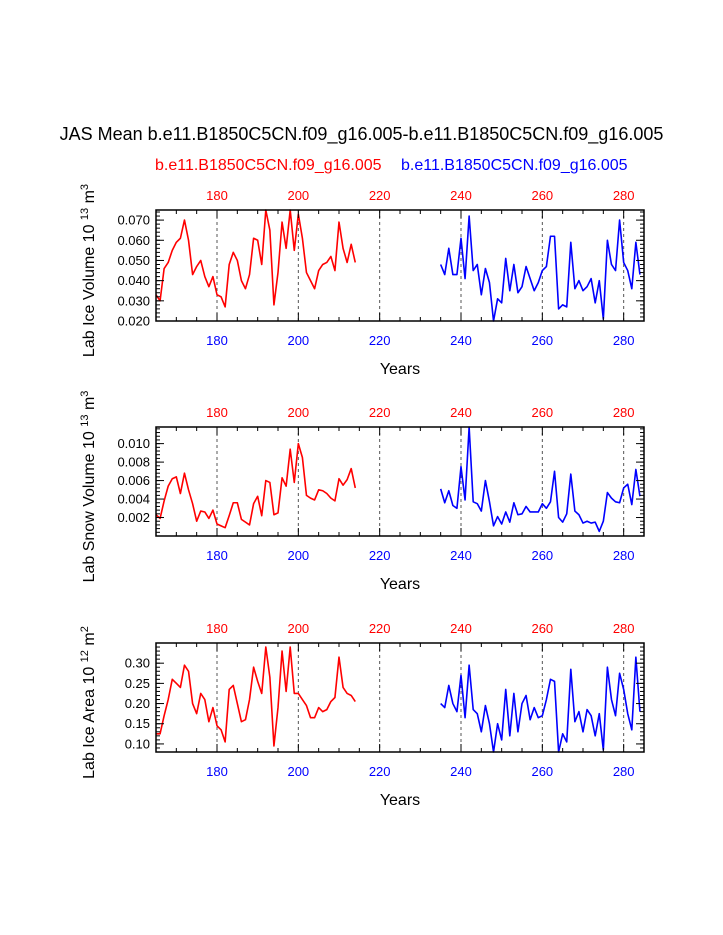 The width and height of the screenshot is (723, 935). Describe the element at coordinates (137, 723) in the screenshot. I see `y-tick-label: 0.15` at that location.